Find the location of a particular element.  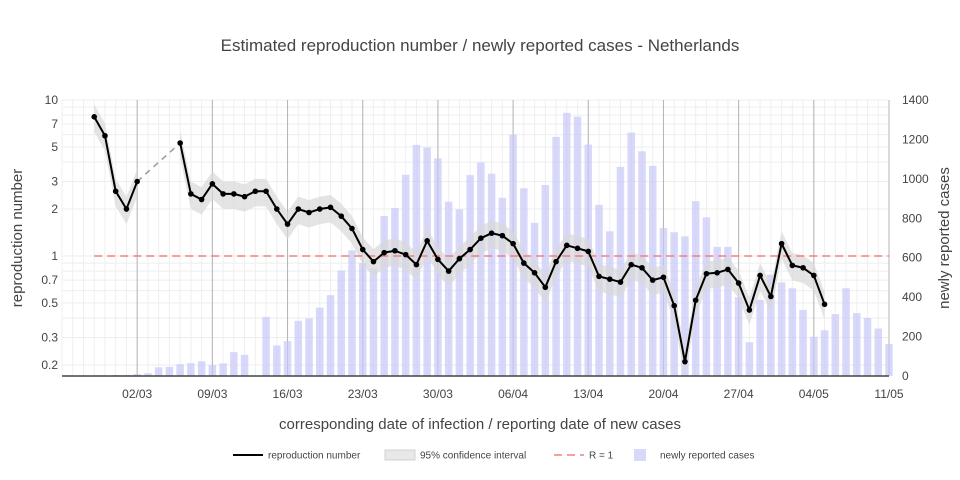

y-right-tick-label: 400 is located at coordinates (912, 297).